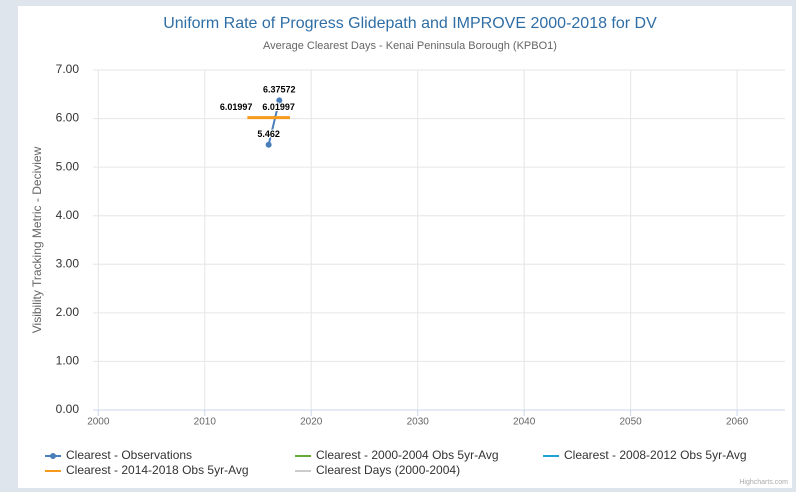  Describe the element at coordinates (311, 422) in the screenshot. I see `x-tick-label: 2020` at that location.